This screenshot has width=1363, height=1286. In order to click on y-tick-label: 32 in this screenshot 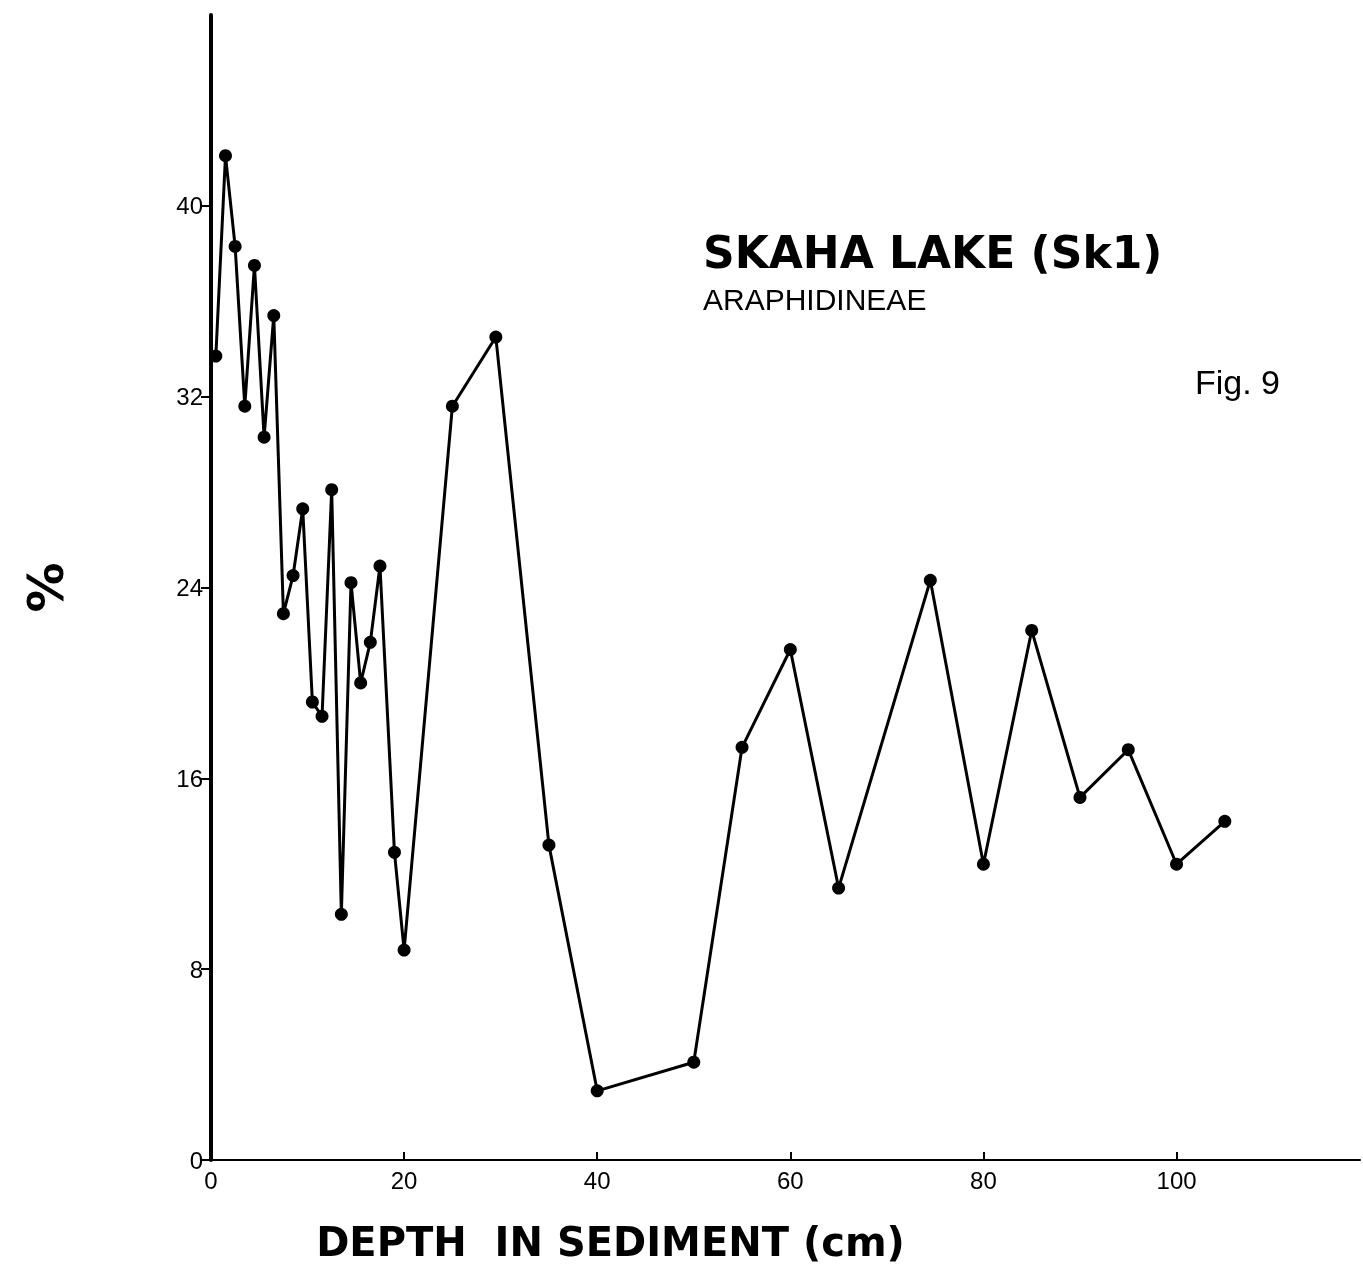, I will do `click(189, 397)`.